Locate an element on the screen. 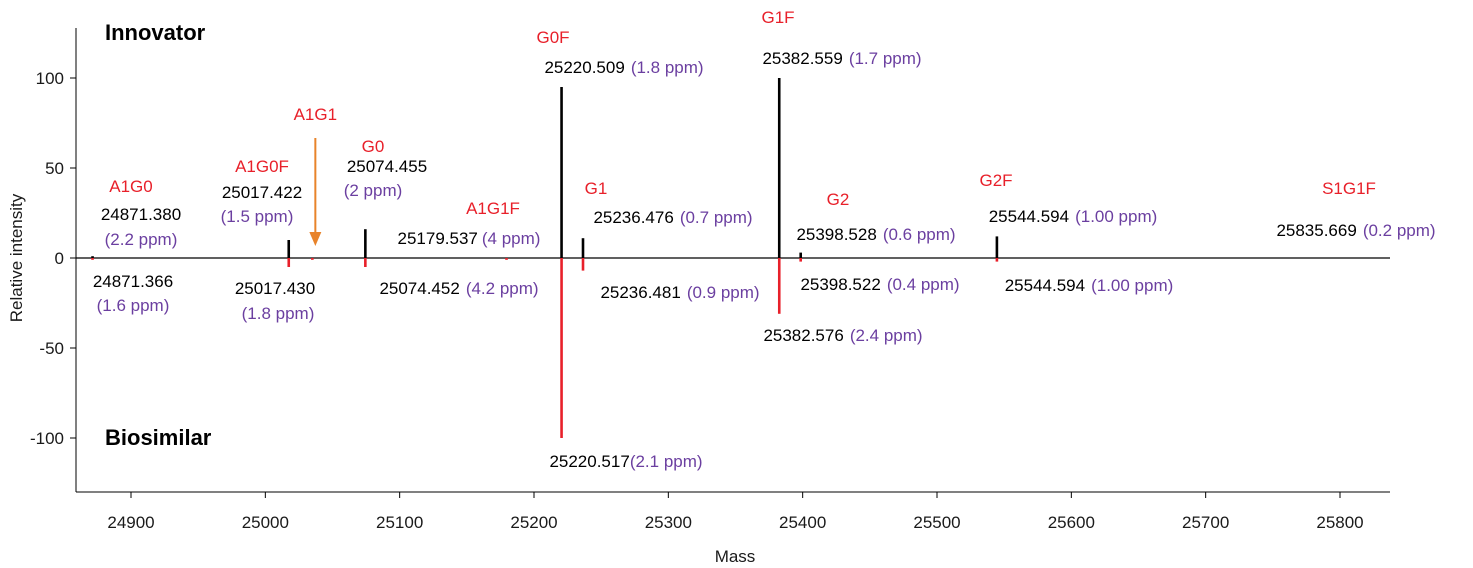 The height and width of the screenshot is (568, 1473). innovator-g0-glycan-label: G0 is located at coordinates (373, 146).